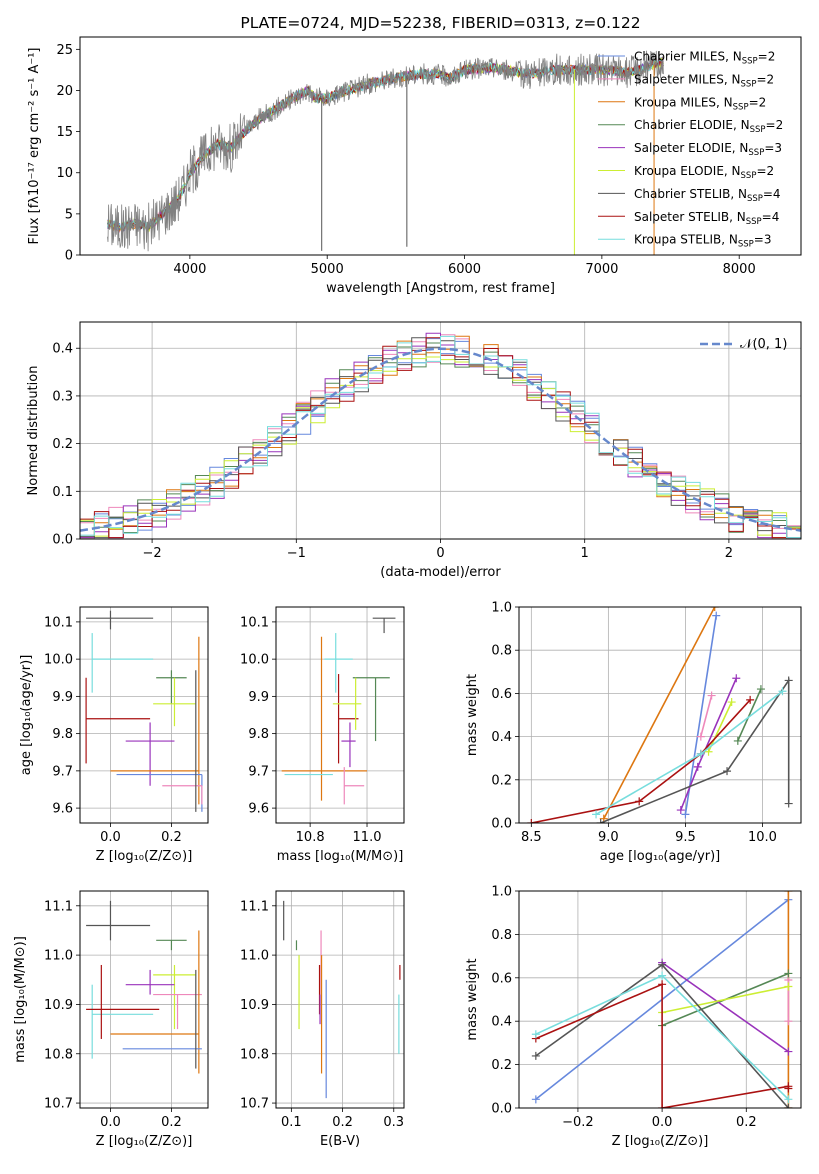  What do you see at coordinates (440, 439) in the screenshot?
I see `normal-reference-curve` at bounding box center [440, 439].